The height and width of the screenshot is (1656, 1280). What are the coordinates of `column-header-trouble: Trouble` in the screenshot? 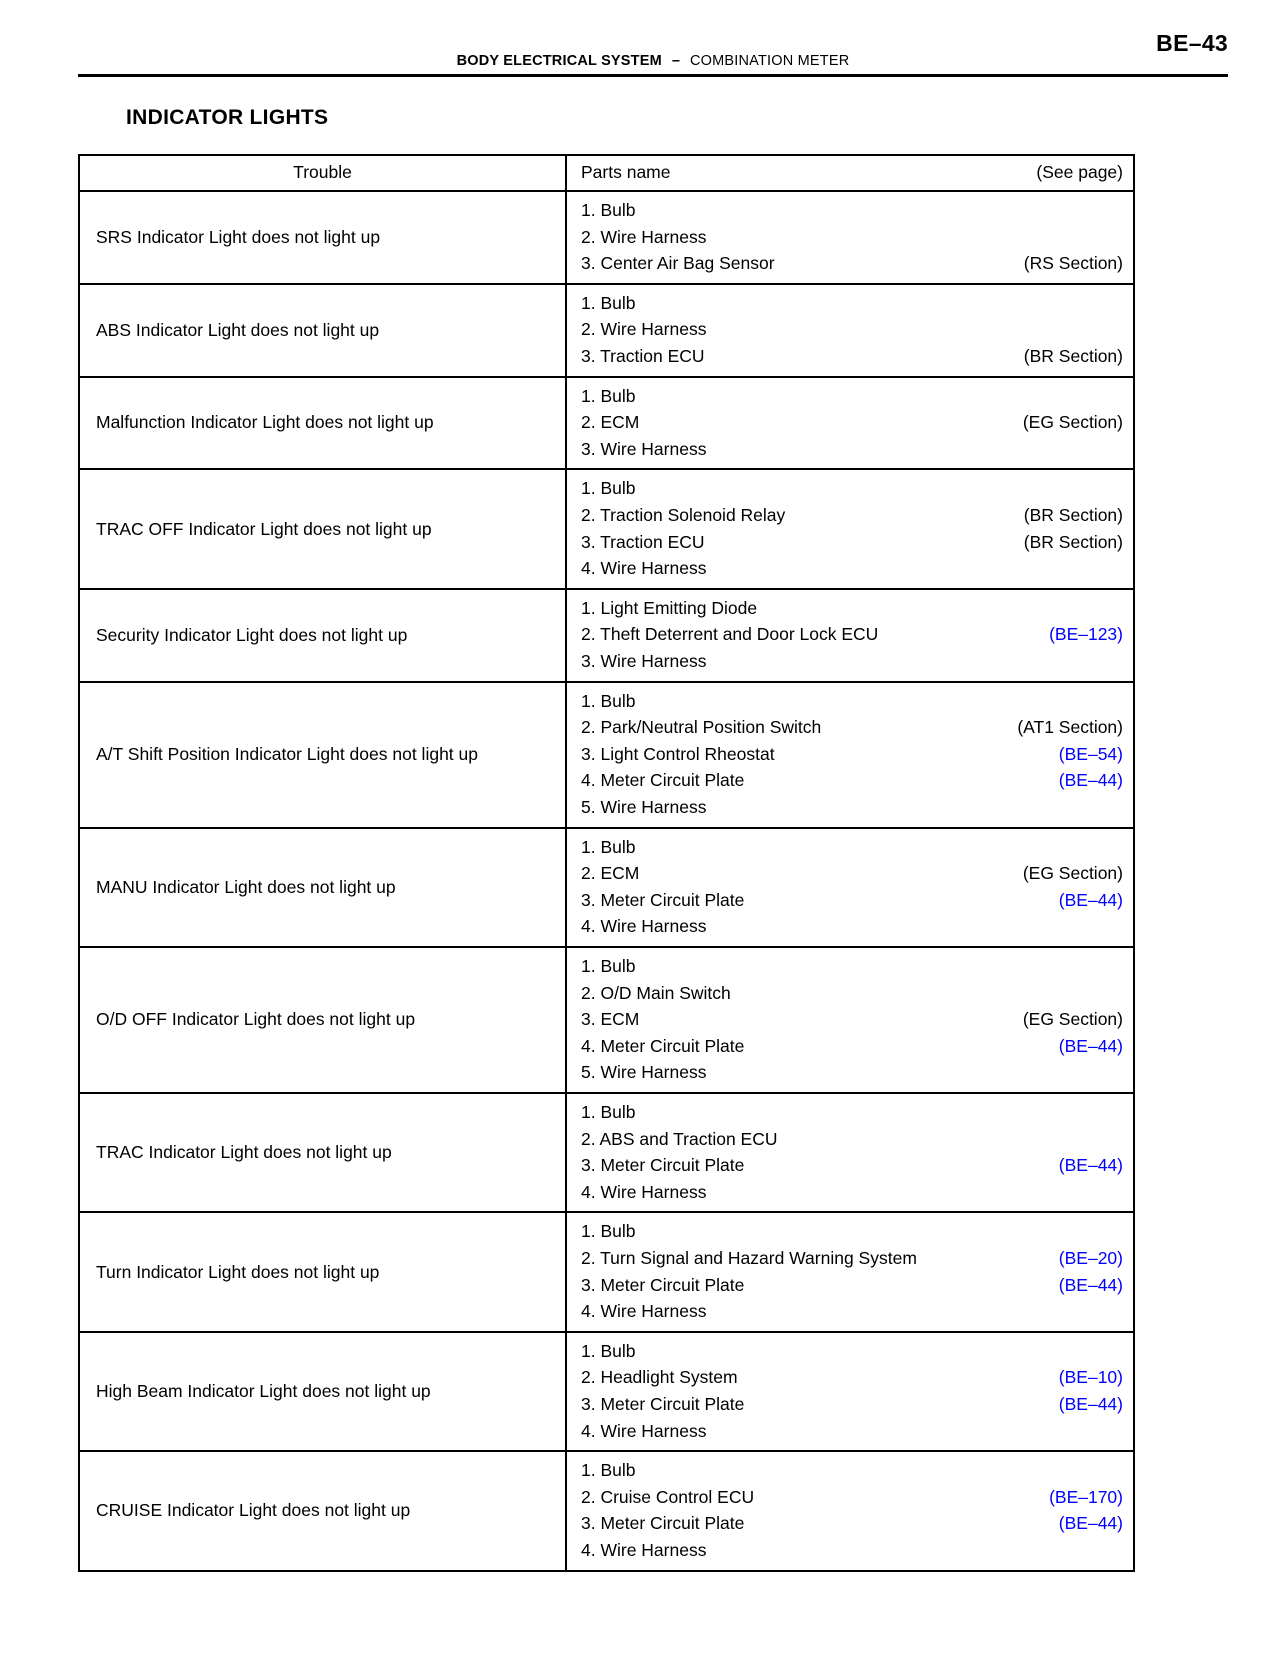 It's located at (322, 172).